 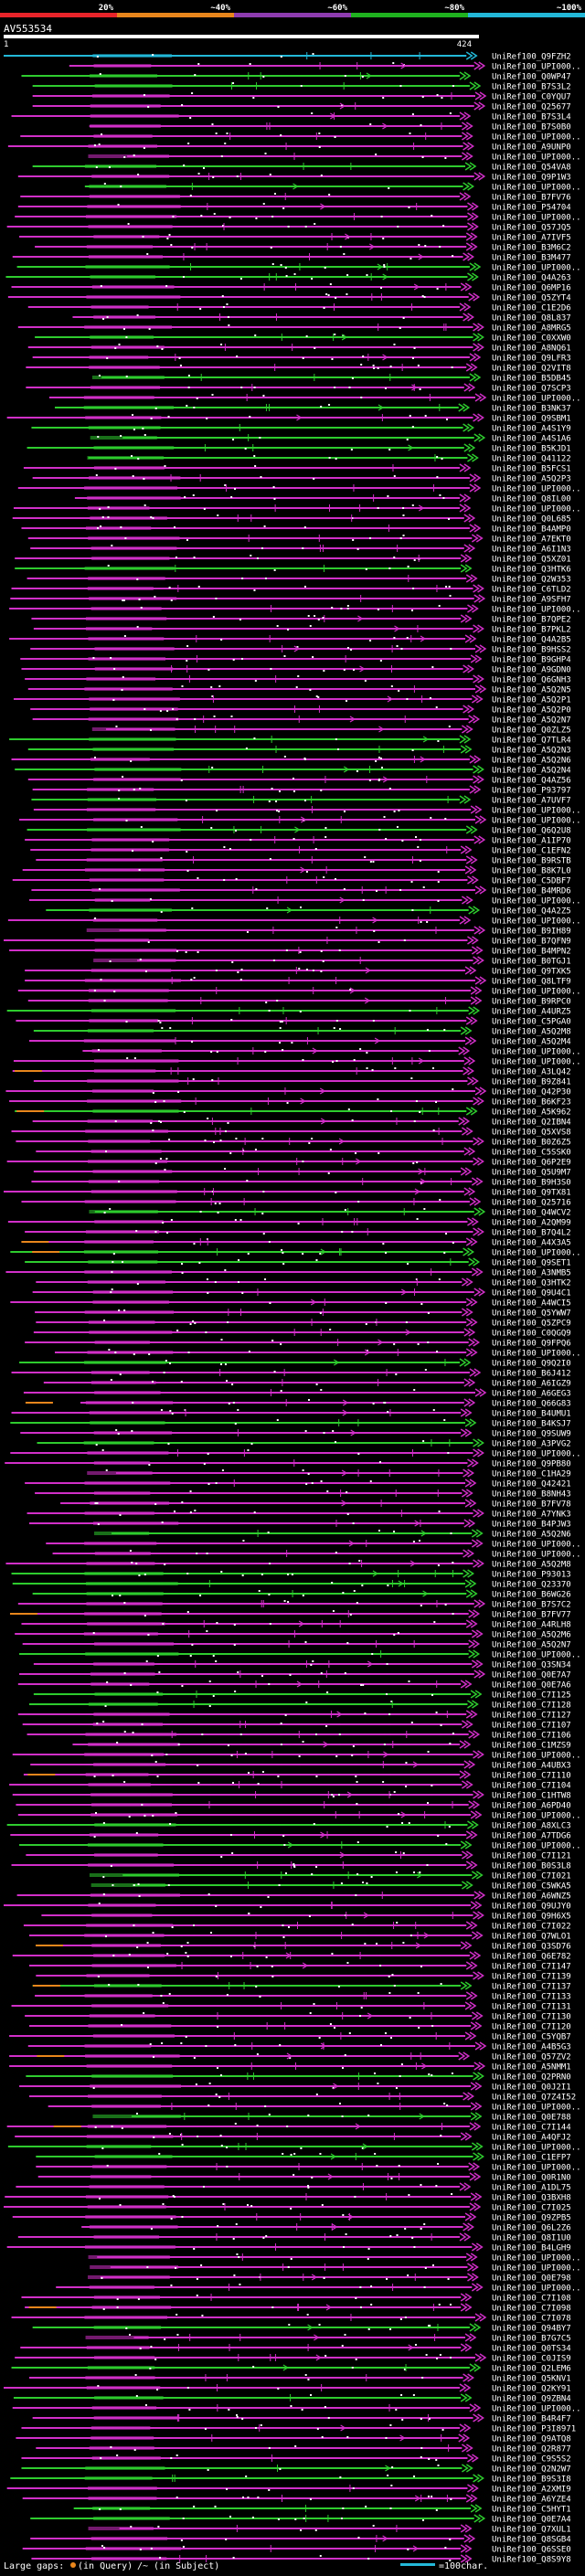 What do you see at coordinates (332, 1534) in the screenshot?
I see `hit-row: UniRef100_A5Q2N6` at bounding box center [332, 1534].